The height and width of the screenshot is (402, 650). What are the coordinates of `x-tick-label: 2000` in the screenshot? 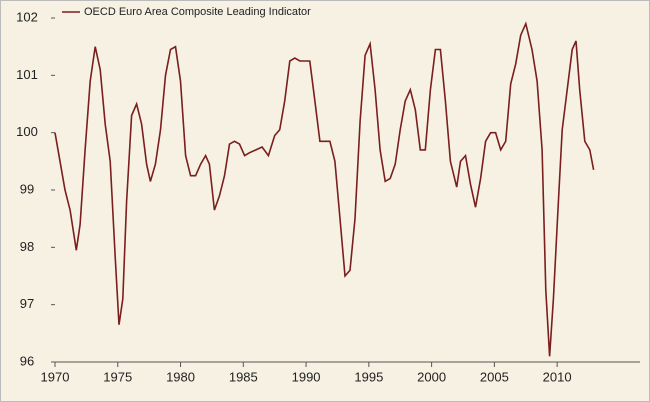 It's located at (431, 376).